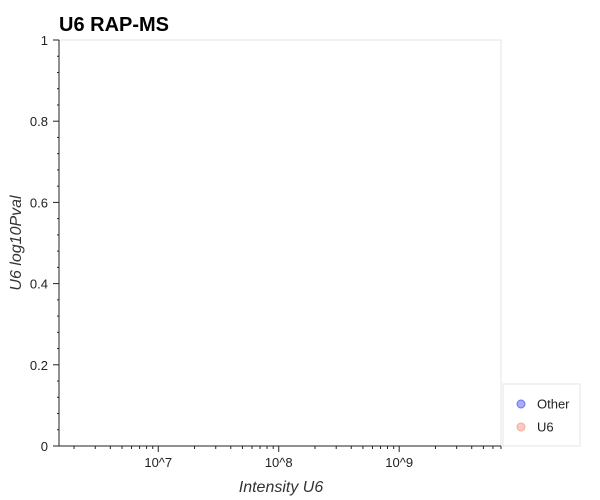  What do you see at coordinates (281, 487) in the screenshot?
I see `x-axis-label: Intensity U6` at bounding box center [281, 487].